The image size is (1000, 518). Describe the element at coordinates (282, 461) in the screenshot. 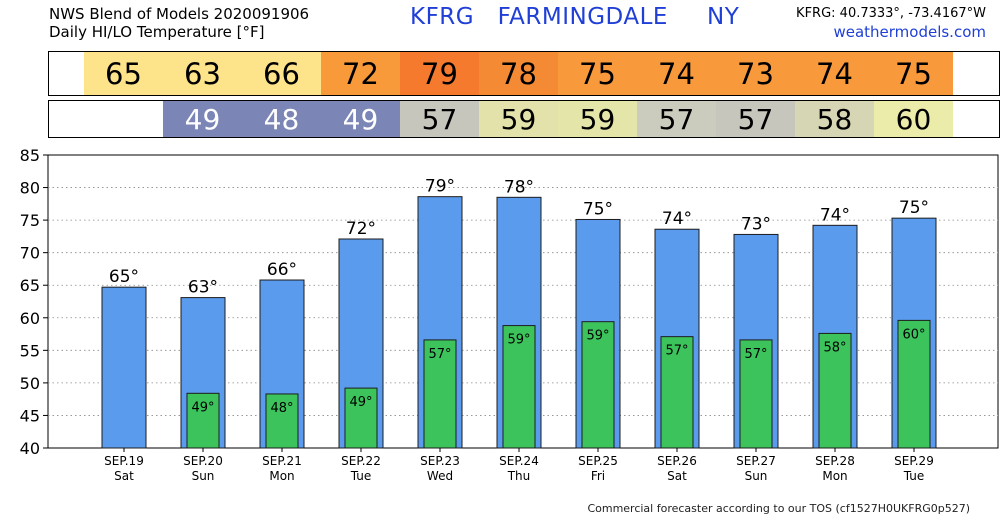

I see `x-tick-label: SEP.21` at that location.